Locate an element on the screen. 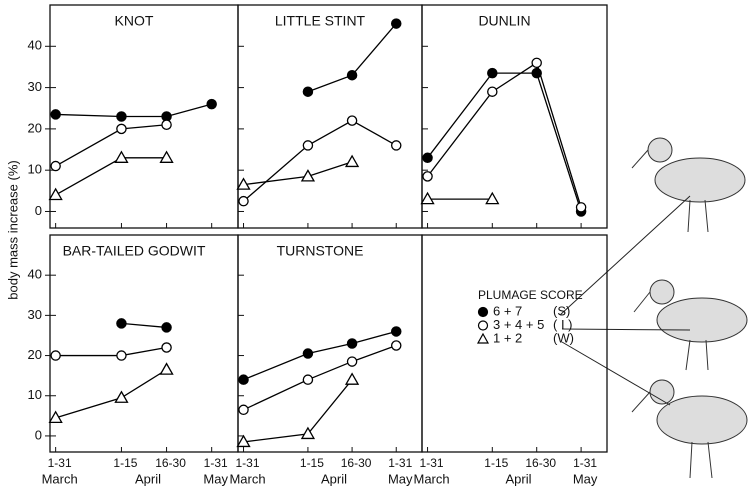  legend-title: PLUMAGE SCORE is located at coordinates (530, 295).